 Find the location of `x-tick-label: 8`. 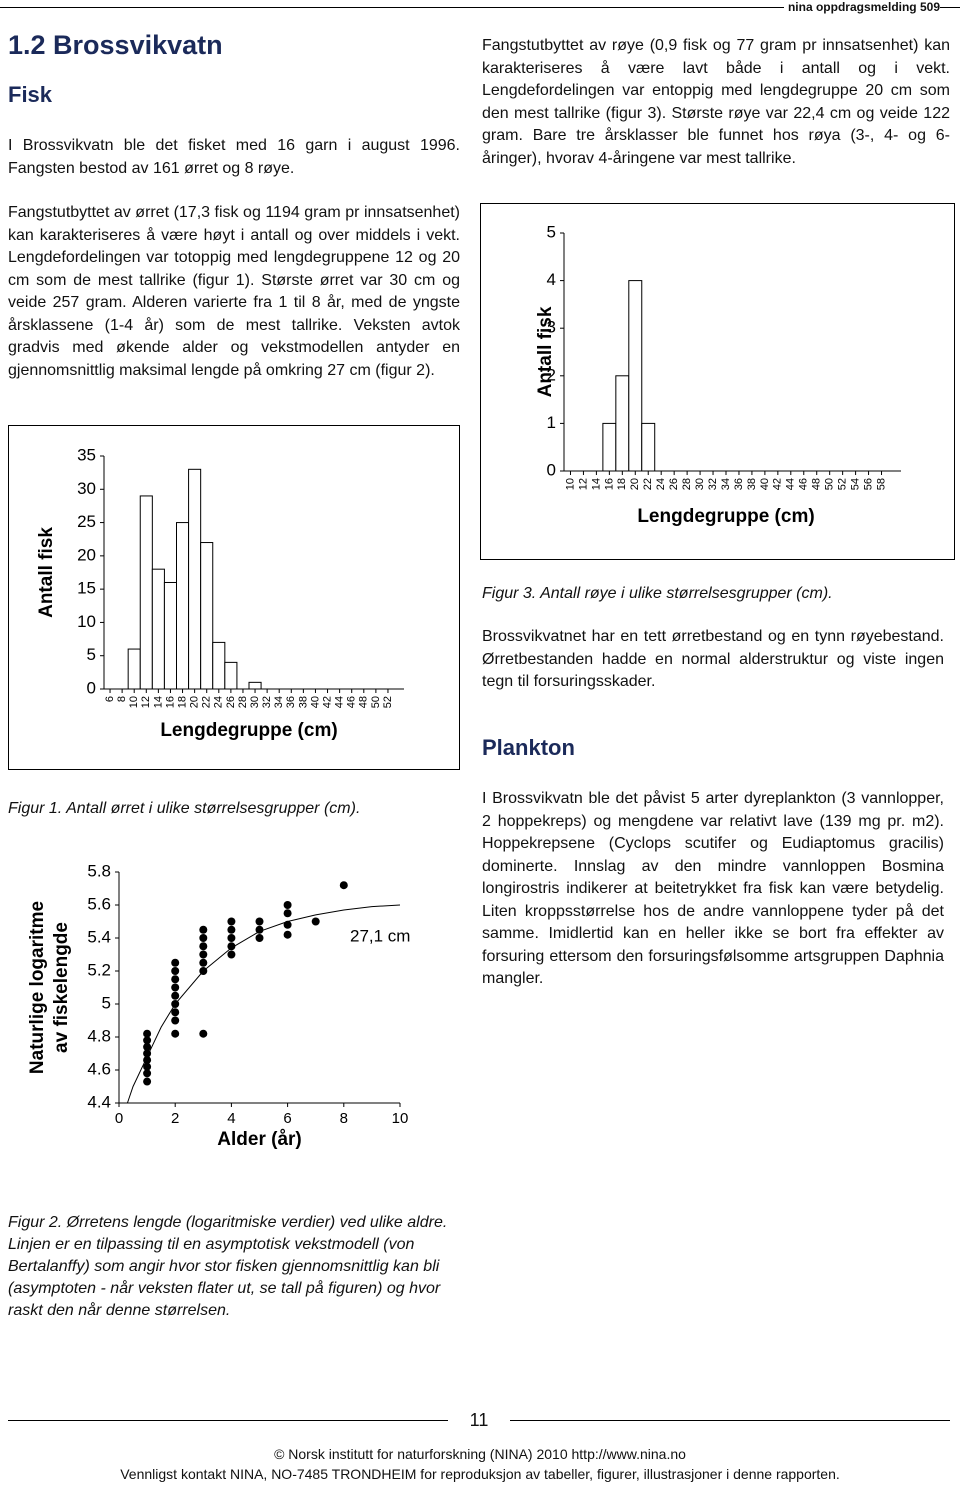

x-tick-label: 8 is located at coordinates (344, 1118).